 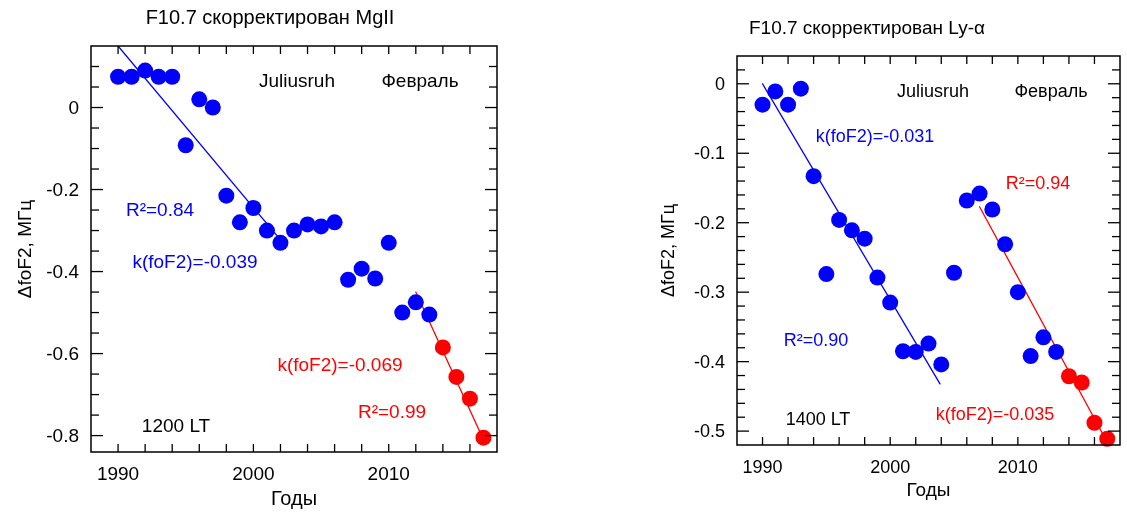 I want to click on annotation: 1200 LT, so click(x=176, y=425).